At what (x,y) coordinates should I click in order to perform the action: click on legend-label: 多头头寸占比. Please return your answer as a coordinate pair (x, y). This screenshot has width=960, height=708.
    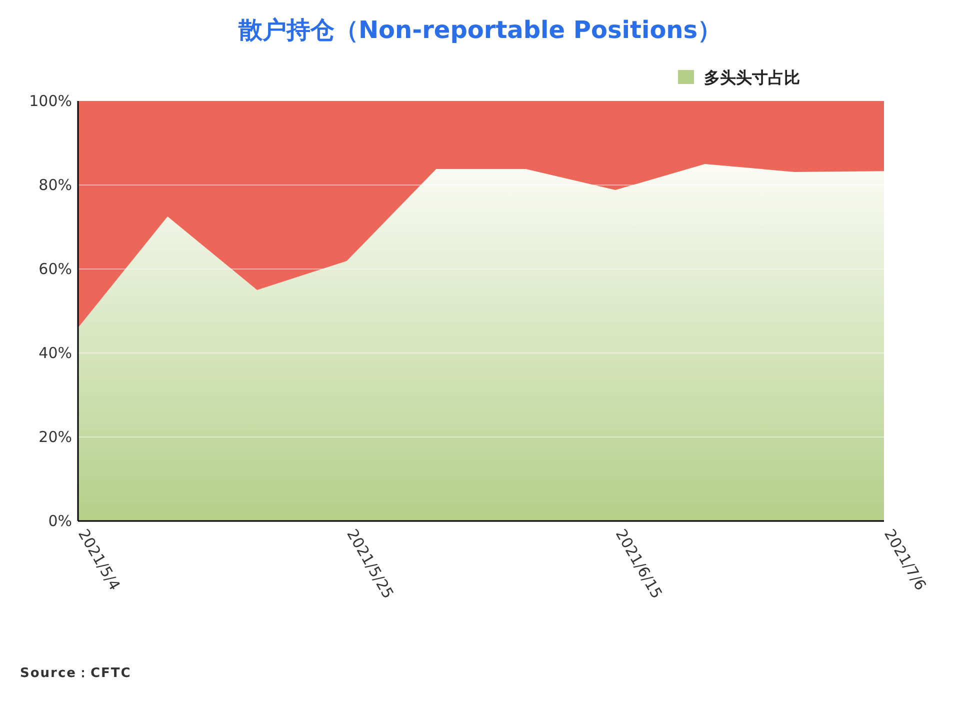
    Looking at the image, I should click on (752, 77).